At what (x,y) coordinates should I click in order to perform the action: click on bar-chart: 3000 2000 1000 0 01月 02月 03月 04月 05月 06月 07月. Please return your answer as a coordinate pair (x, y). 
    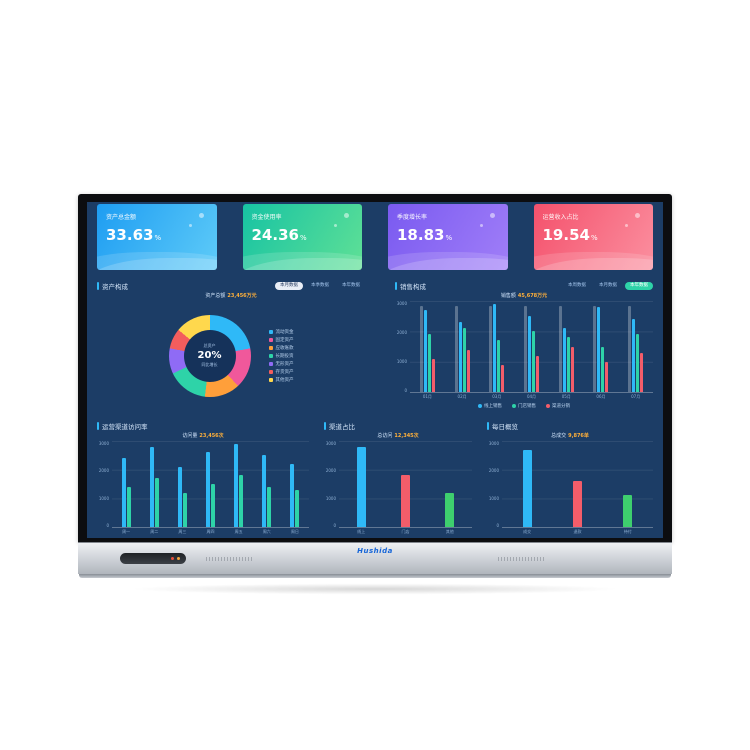
    Looking at the image, I should click on (524, 351).